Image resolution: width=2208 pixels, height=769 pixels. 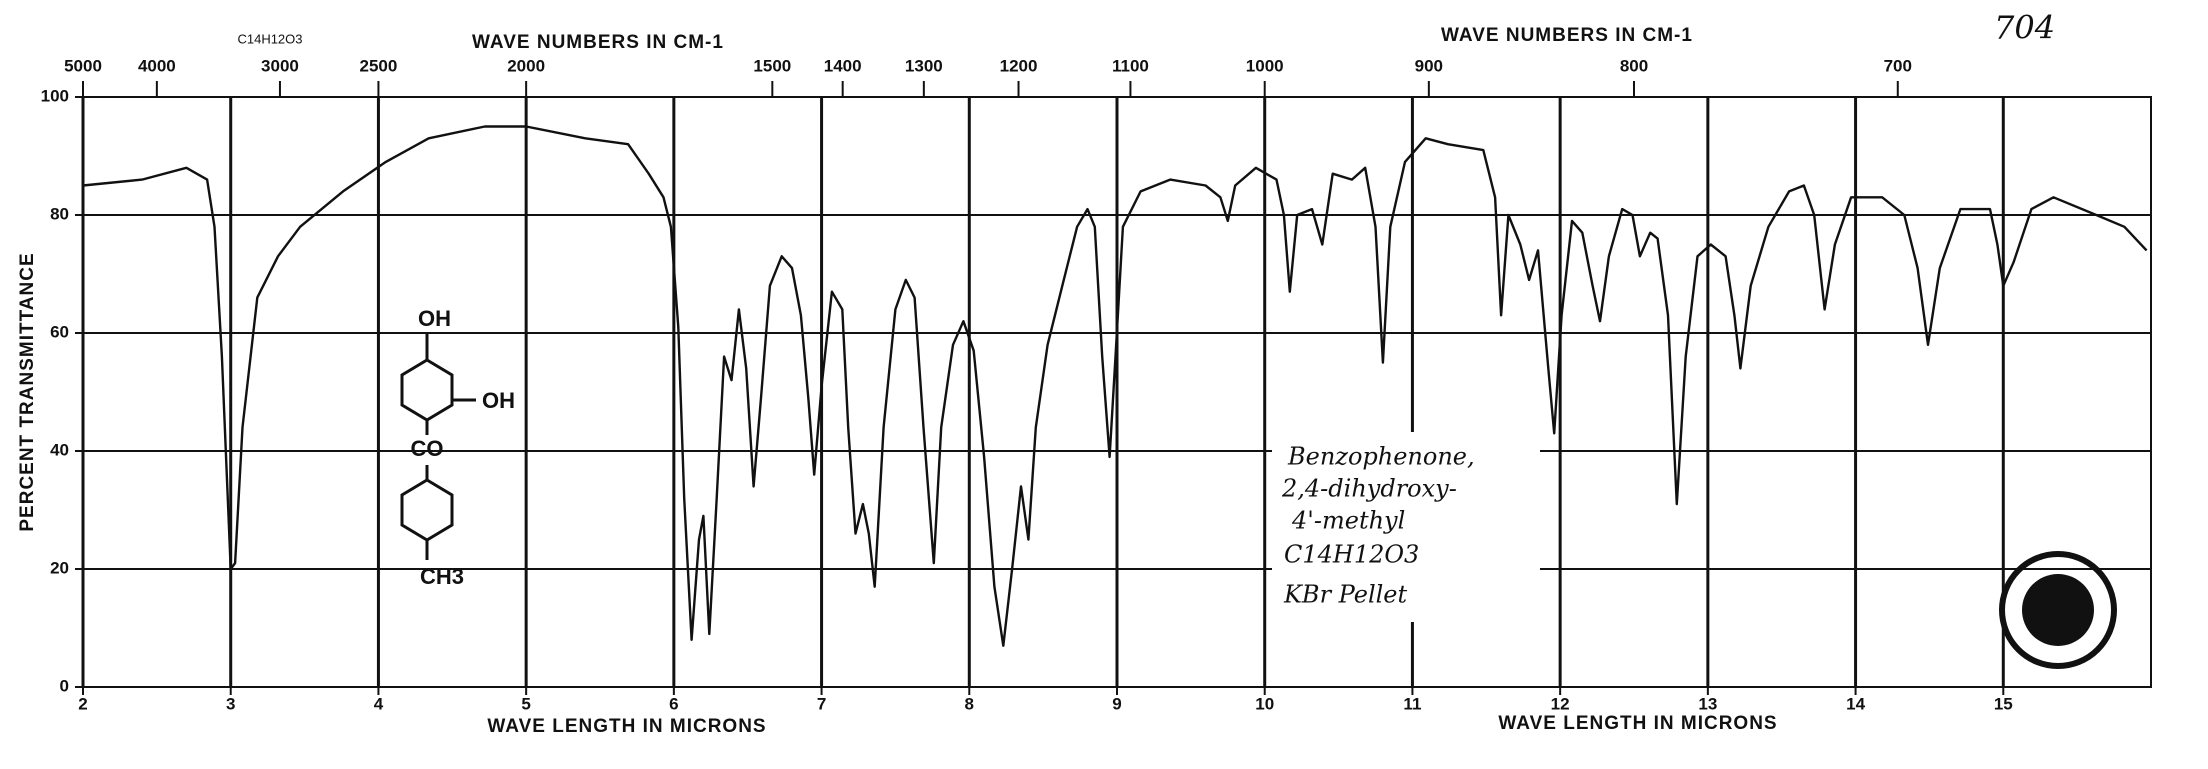 What do you see at coordinates (1369, 489) in the screenshot?
I see `annotation-line: 2,4-dihydroxy-` at bounding box center [1369, 489].